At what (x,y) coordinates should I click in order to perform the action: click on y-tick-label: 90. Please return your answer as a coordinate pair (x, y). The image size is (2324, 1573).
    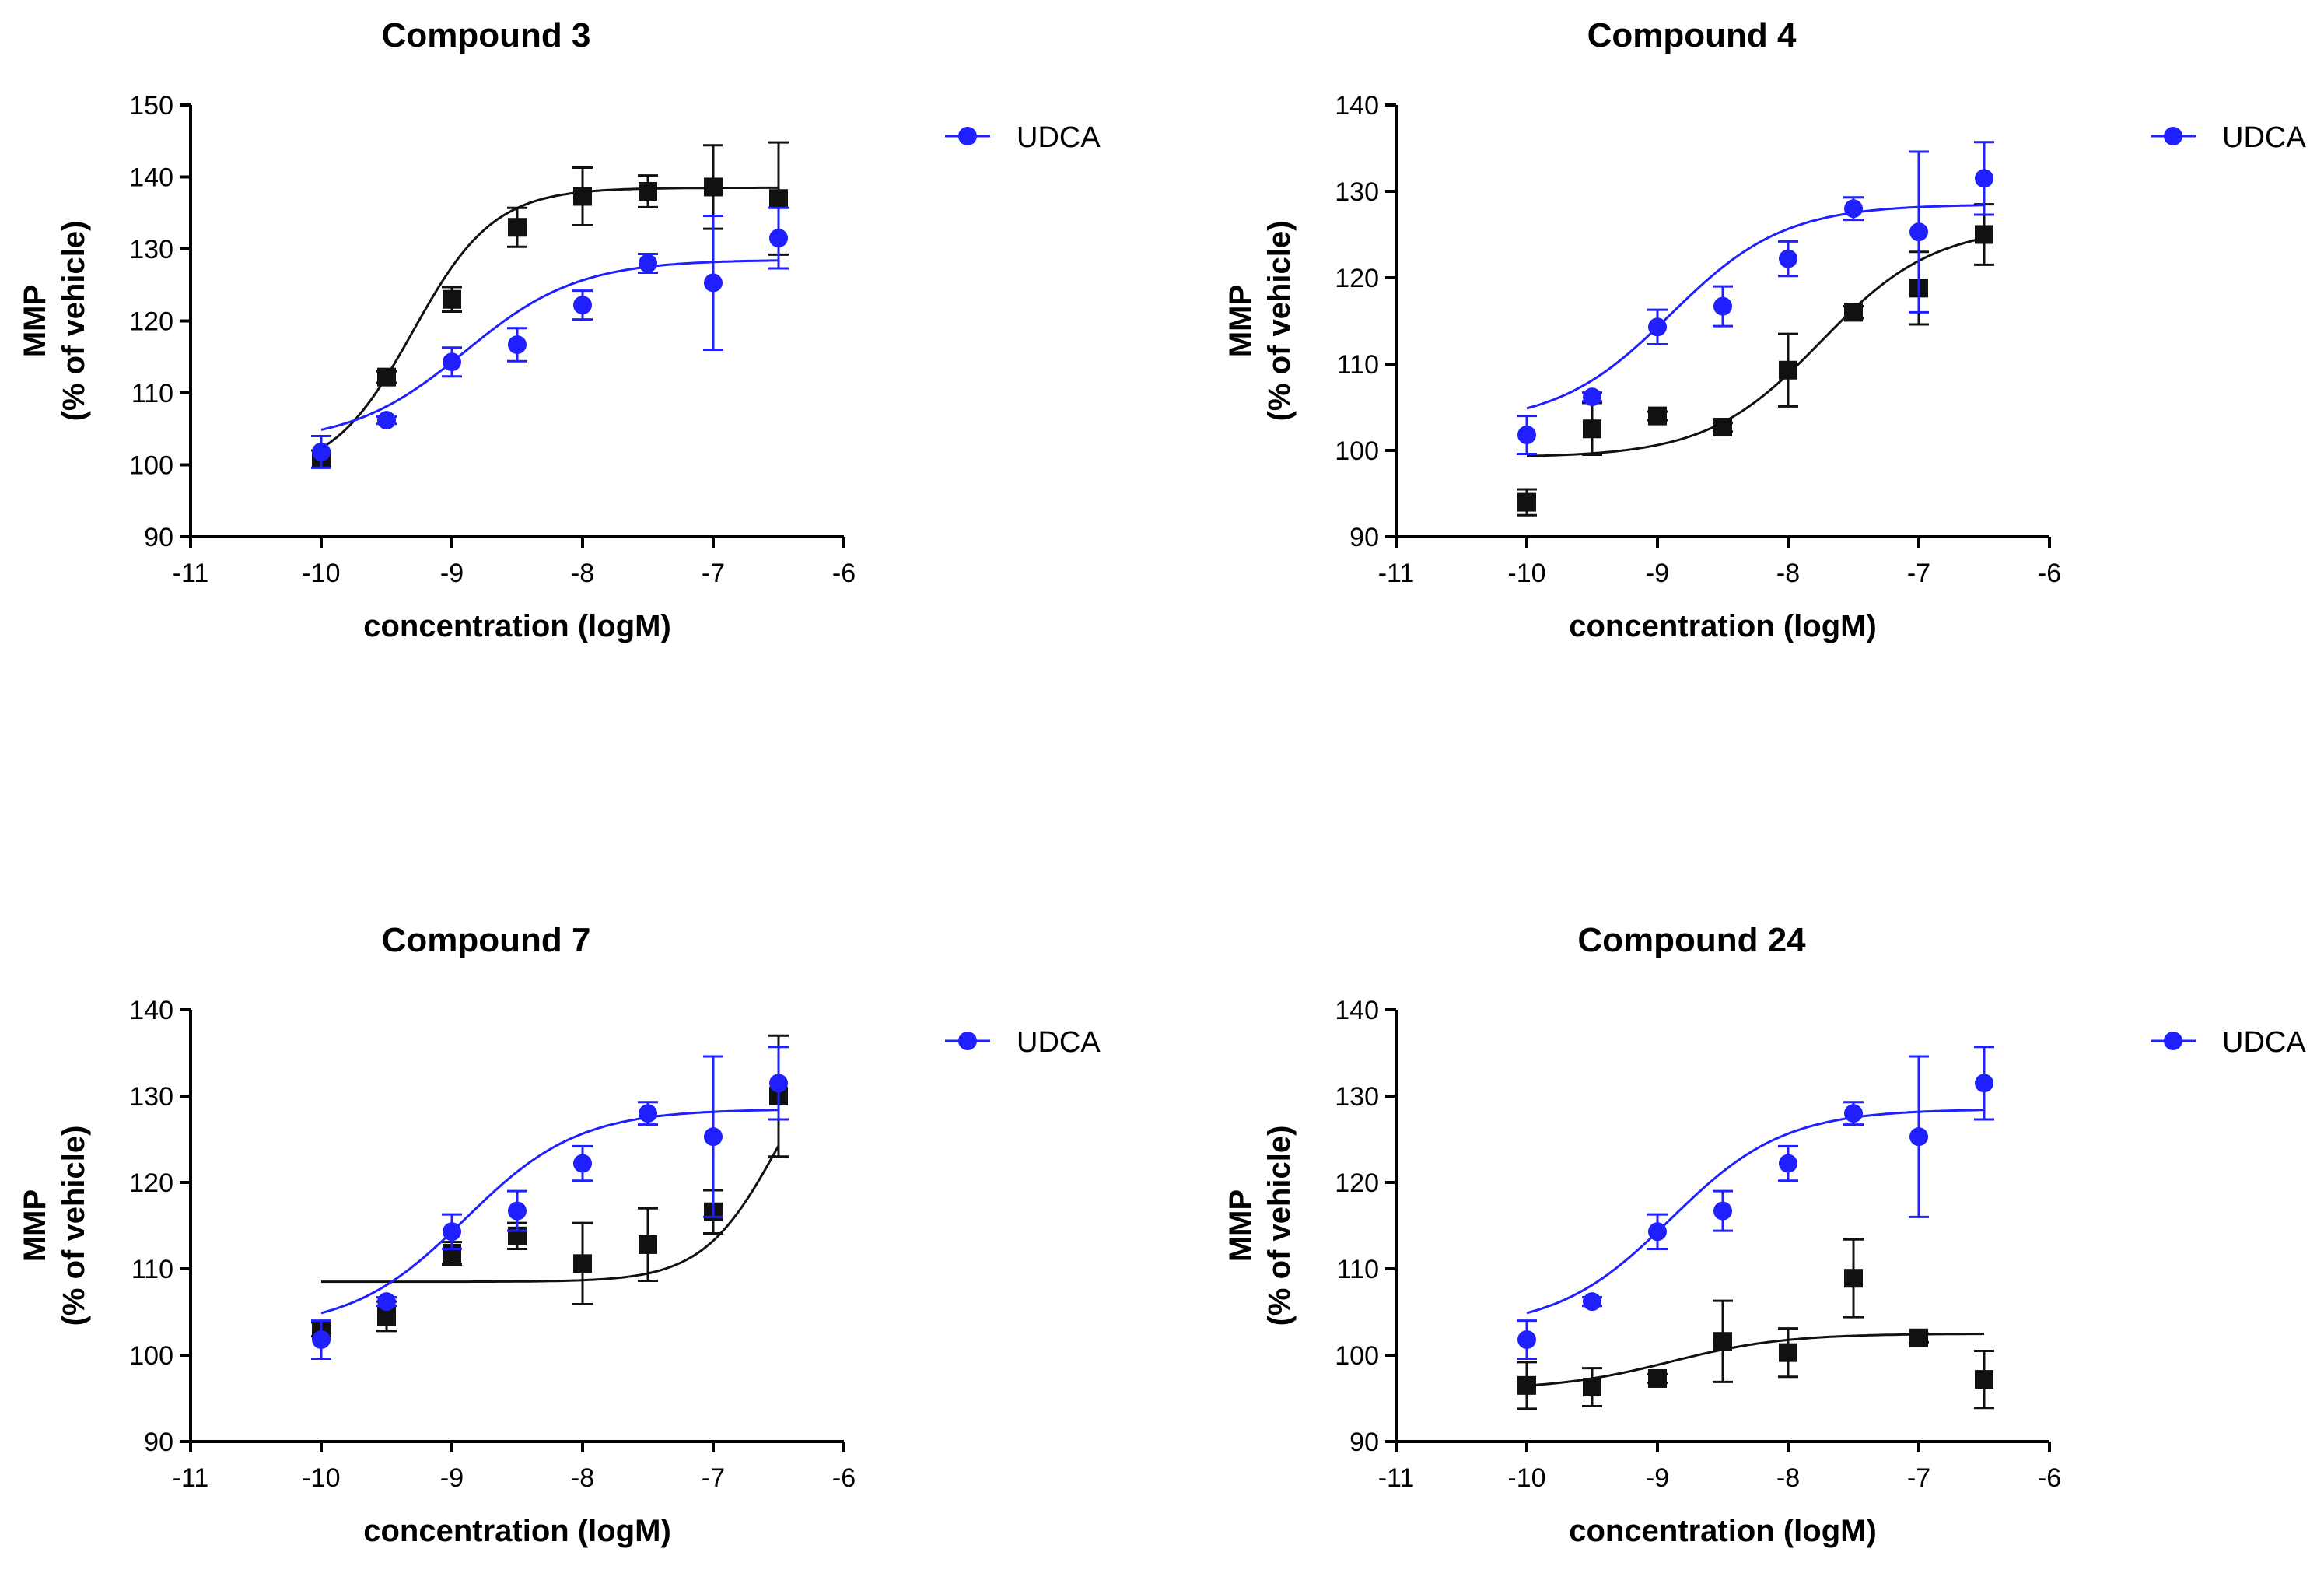
    Looking at the image, I should click on (159, 1442).